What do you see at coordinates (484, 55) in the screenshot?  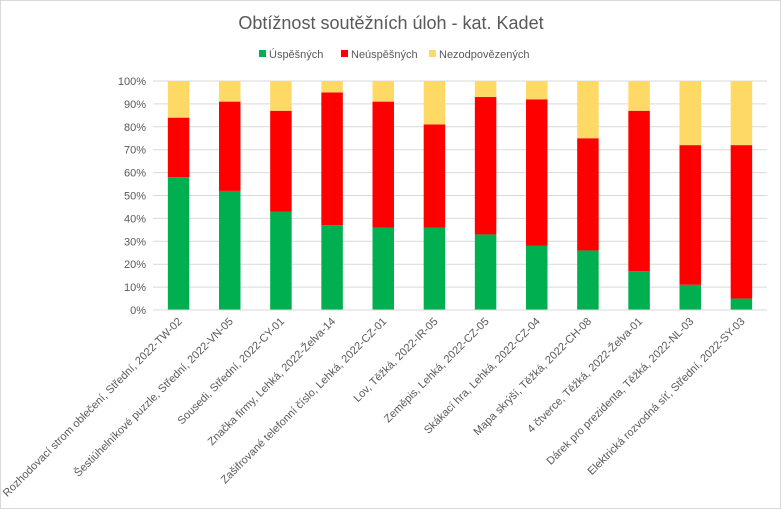 I see `legend-label-nezodpovezenych: Nezodpovězených` at bounding box center [484, 55].